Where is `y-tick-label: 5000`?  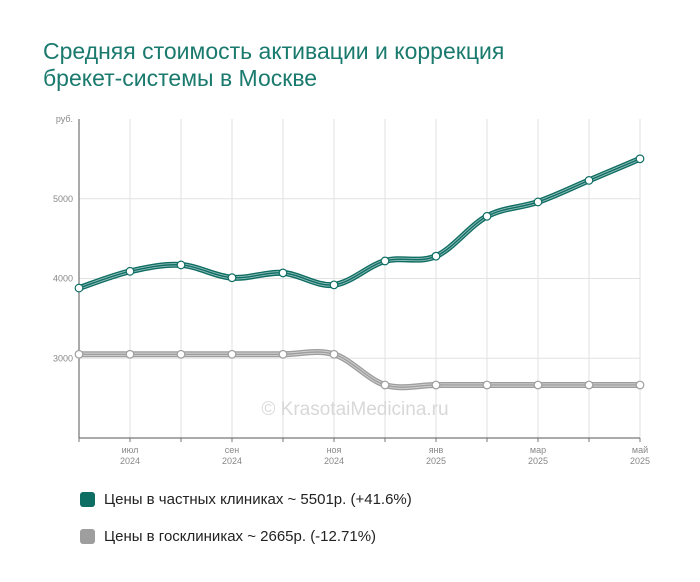
y-tick-label: 5000 is located at coordinates (63, 199).